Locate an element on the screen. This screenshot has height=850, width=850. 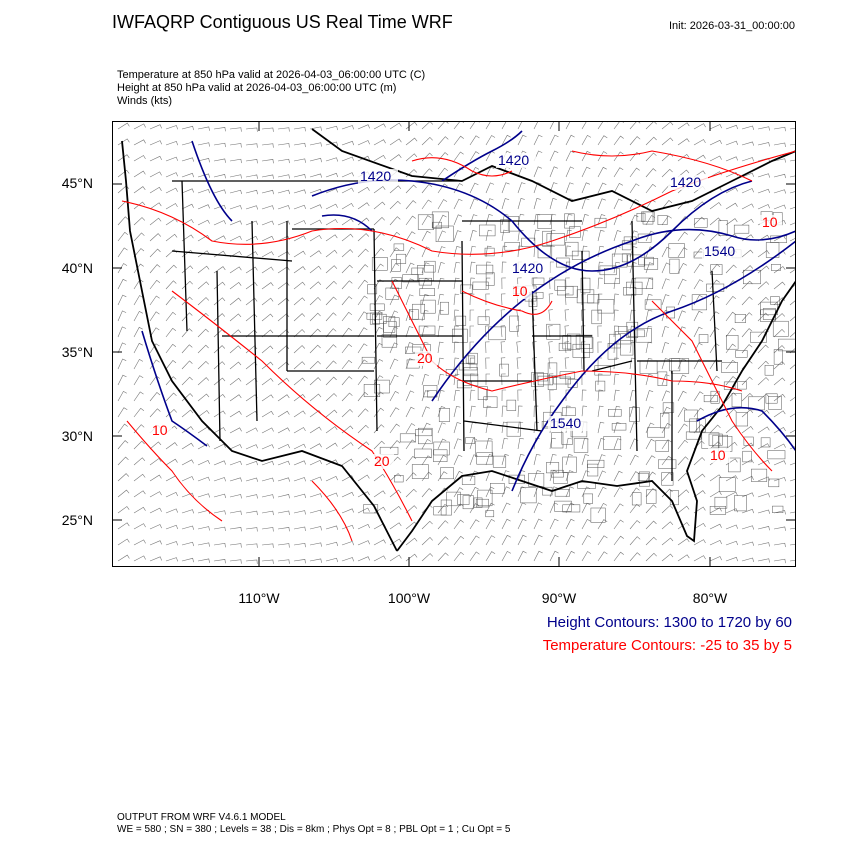
height-contour-label-bg is located at coordinates (568, 423).